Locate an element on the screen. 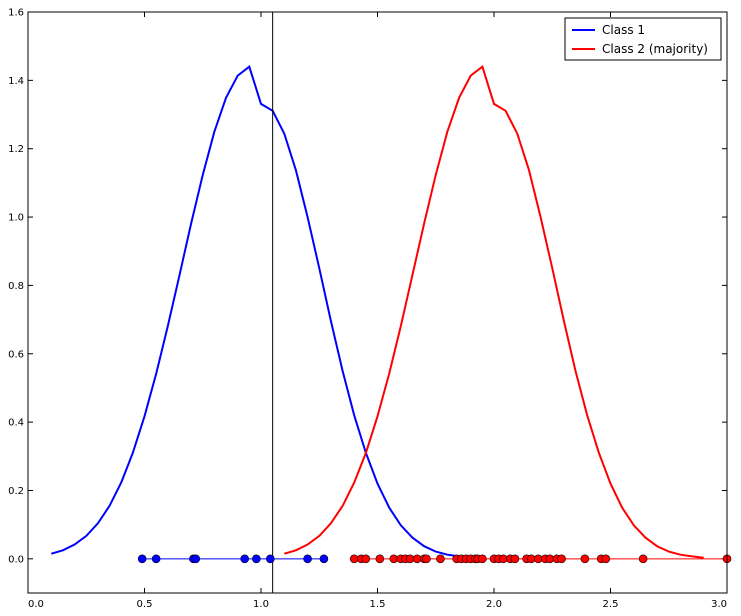 The width and height of the screenshot is (741, 616). x-tick-label: 0.0 is located at coordinates (36, 604).